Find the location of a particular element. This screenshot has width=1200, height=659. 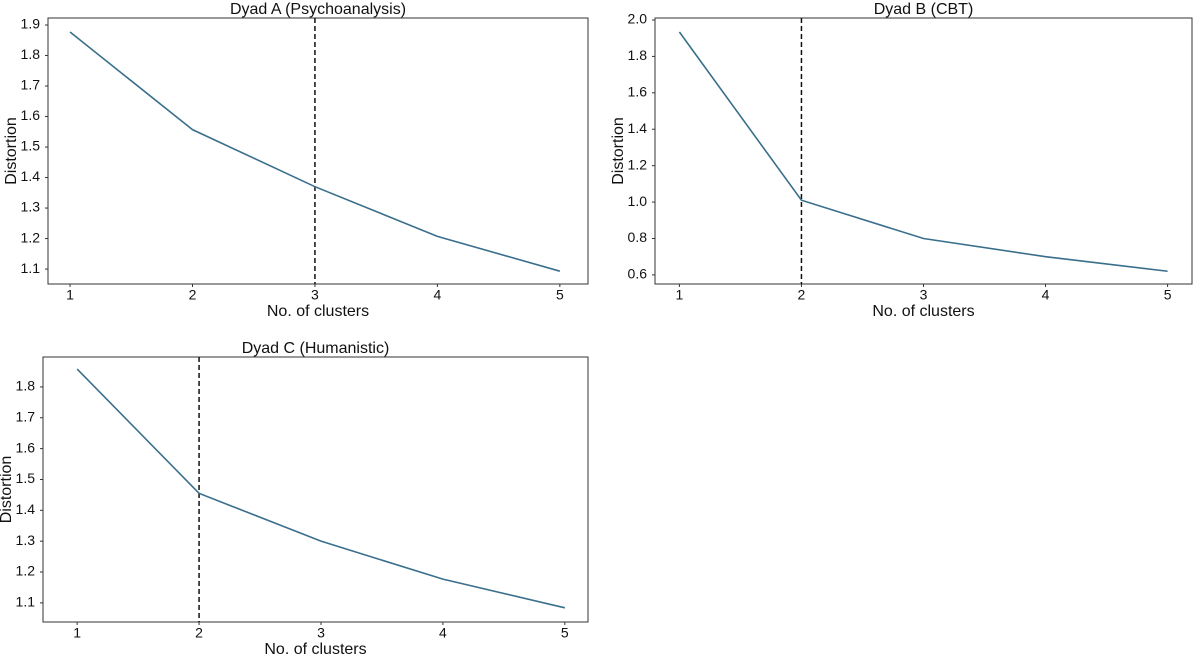

title: Dyad A (Psychoanalysis) is located at coordinates (318, 9).